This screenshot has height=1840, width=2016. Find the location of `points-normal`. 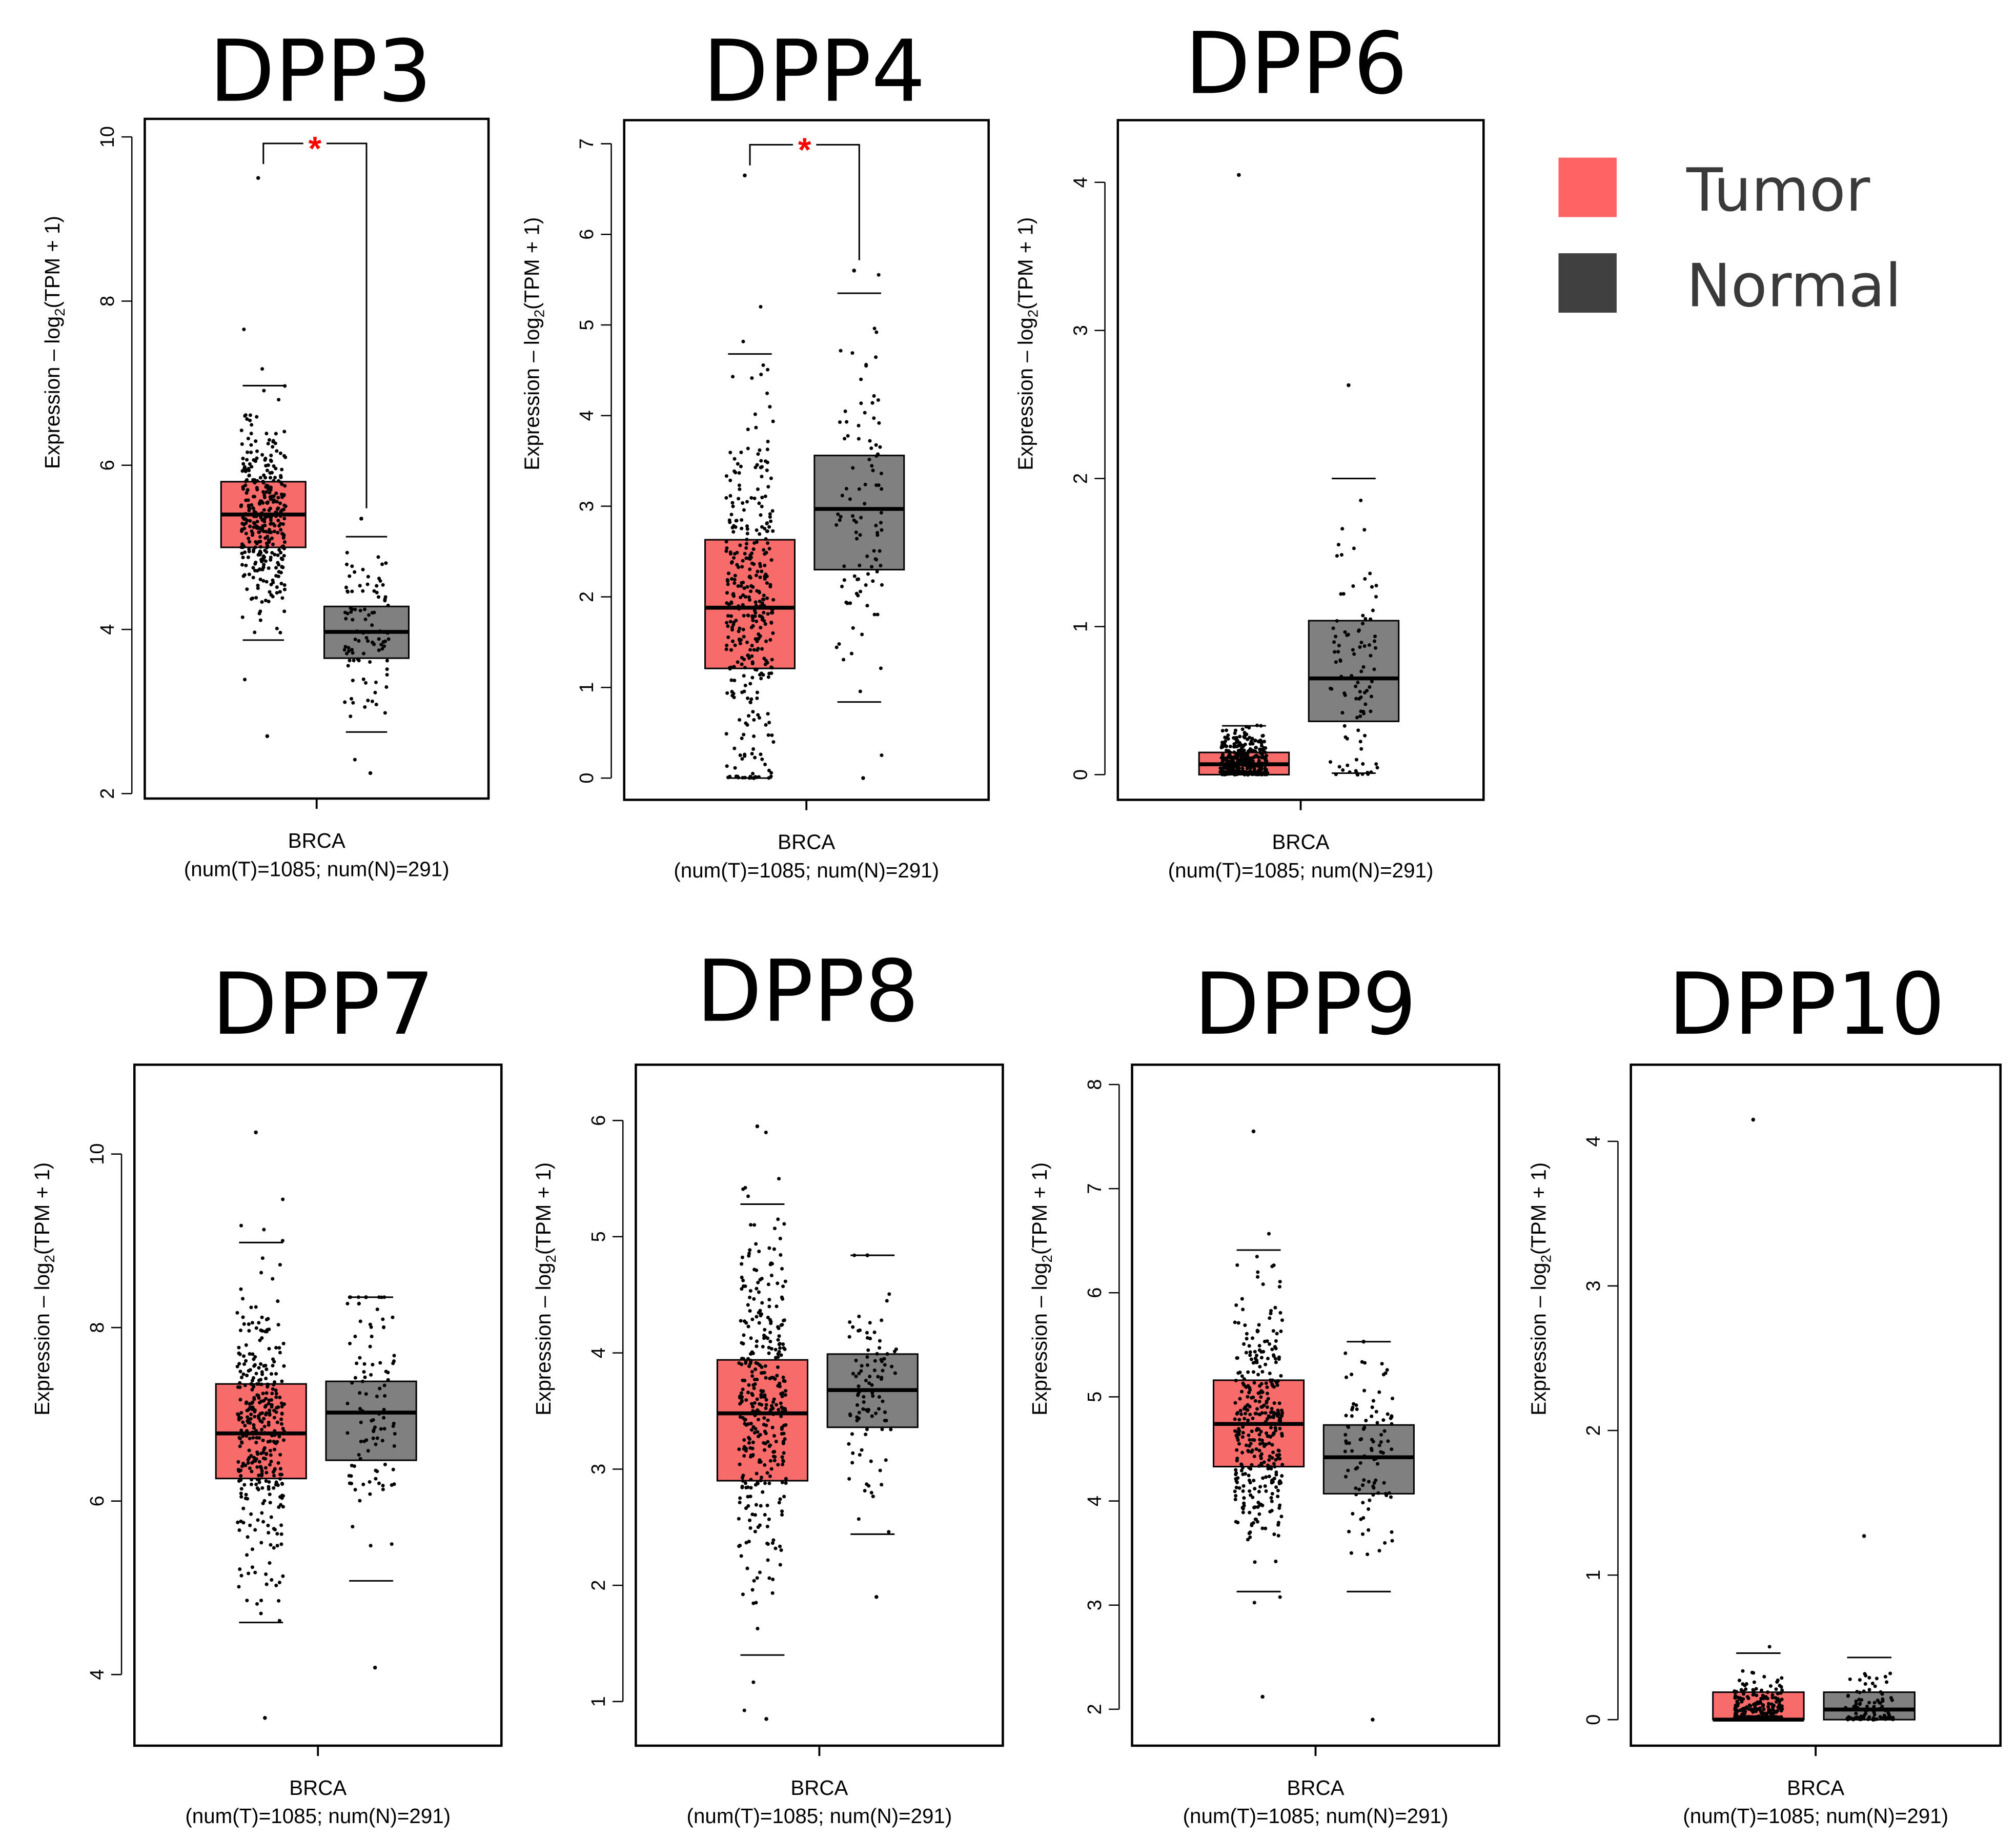

points-normal is located at coordinates (872, 1426).